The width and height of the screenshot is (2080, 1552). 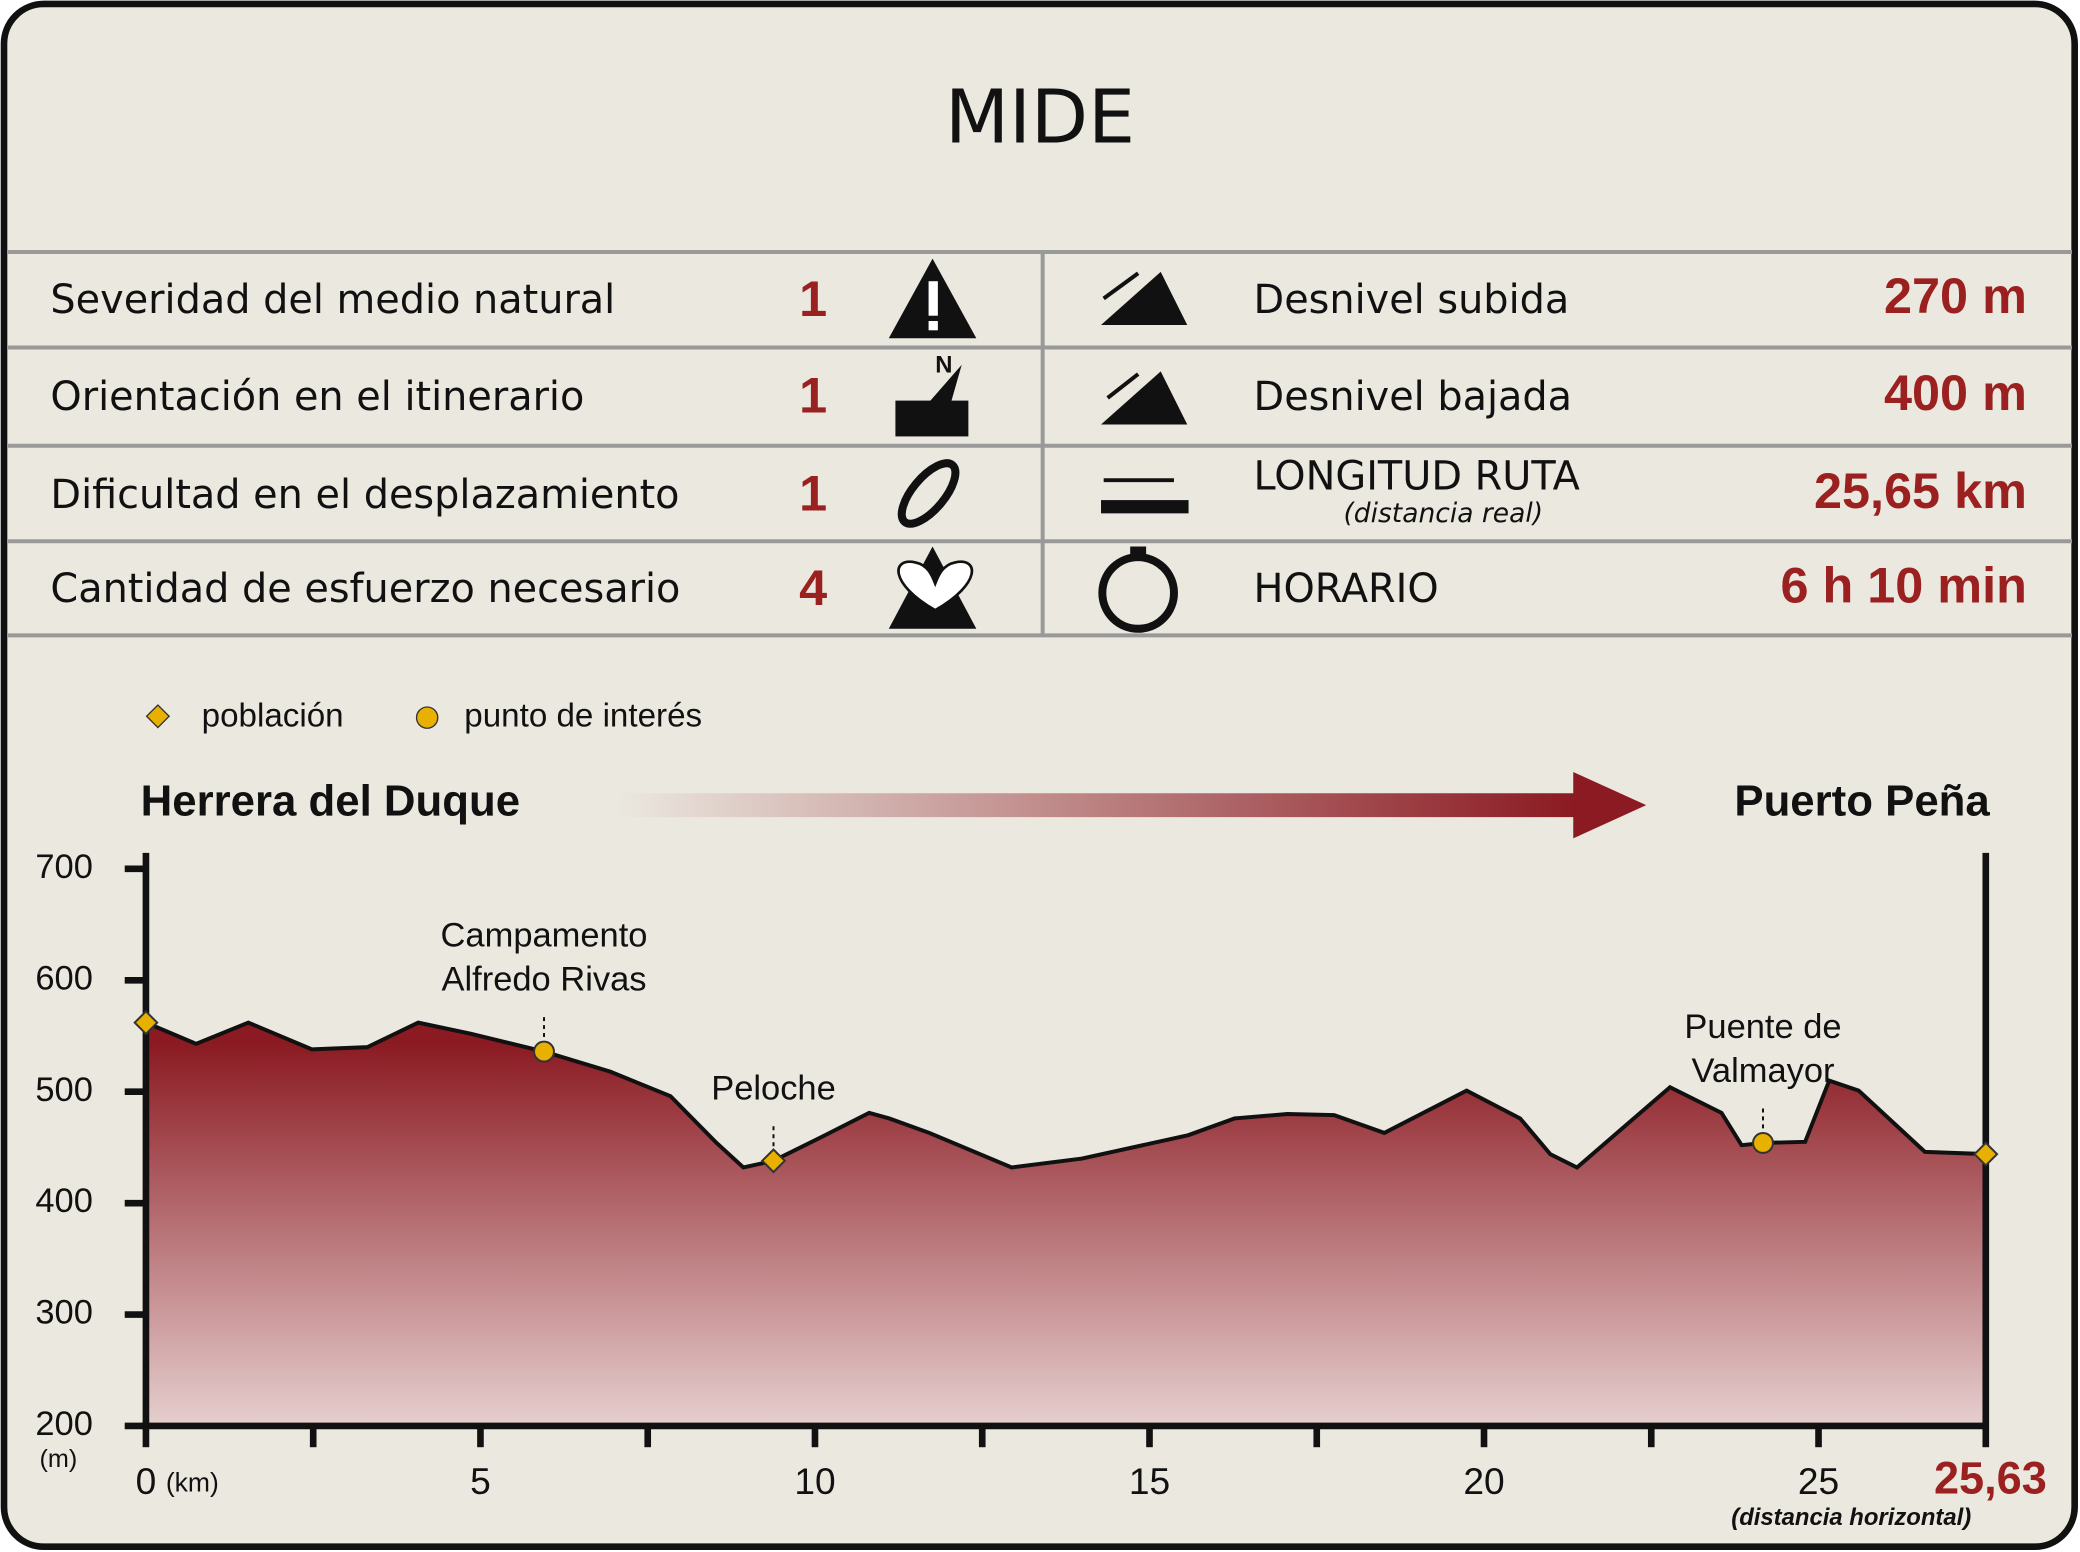 What do you see at coordinates (1818, 1481) in the screenshot?
I see `x-tick-label: 25` at bounding box center [1818, 1481].